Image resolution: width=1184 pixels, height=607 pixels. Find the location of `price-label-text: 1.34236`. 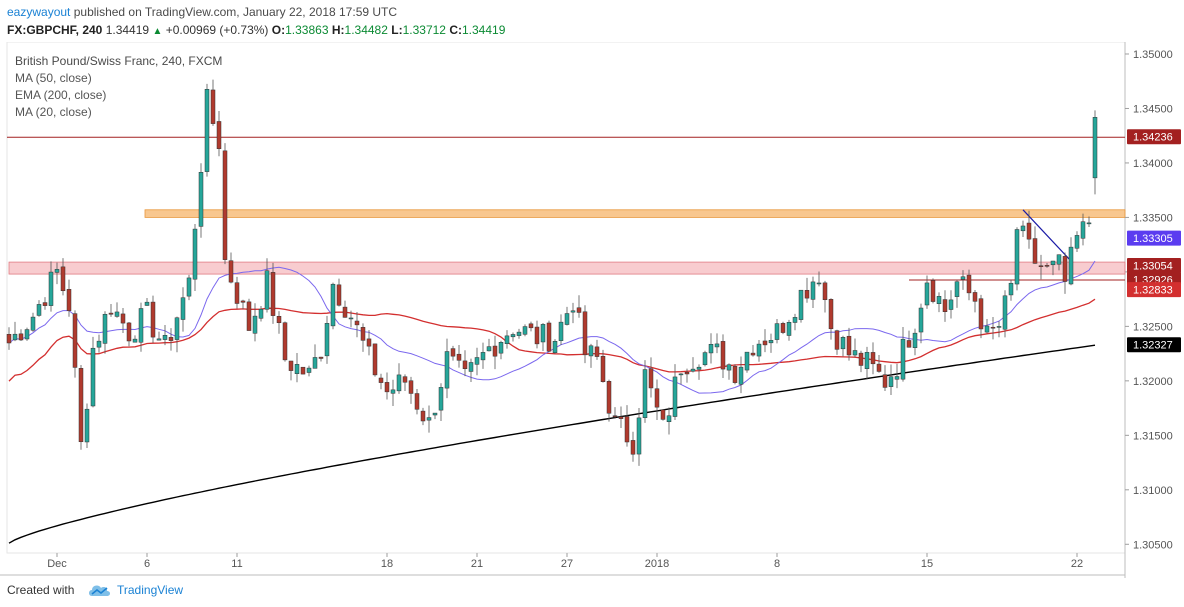

price-label-text: 1.34236 is located at coordinates (1153, 138).